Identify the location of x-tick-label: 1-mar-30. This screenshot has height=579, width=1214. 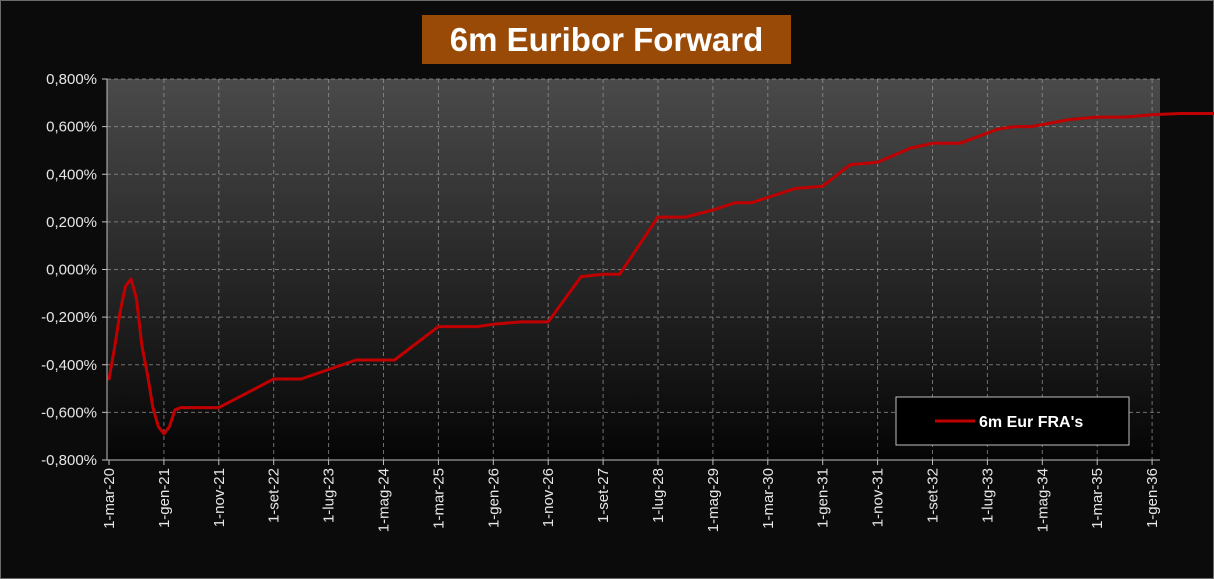
(768, 498).